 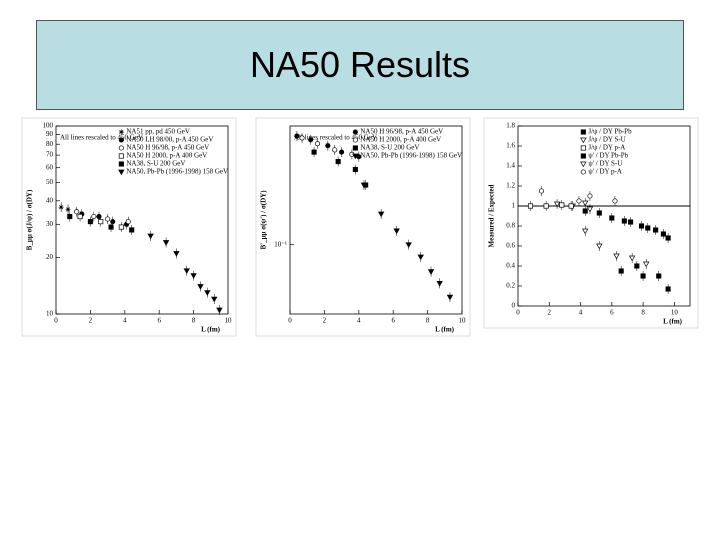 What do you see at coordinates (608, 156) in the screenshot?
I see `legend-label: ψ' / DY Pb-Pb` at bounding box center [608, 156].